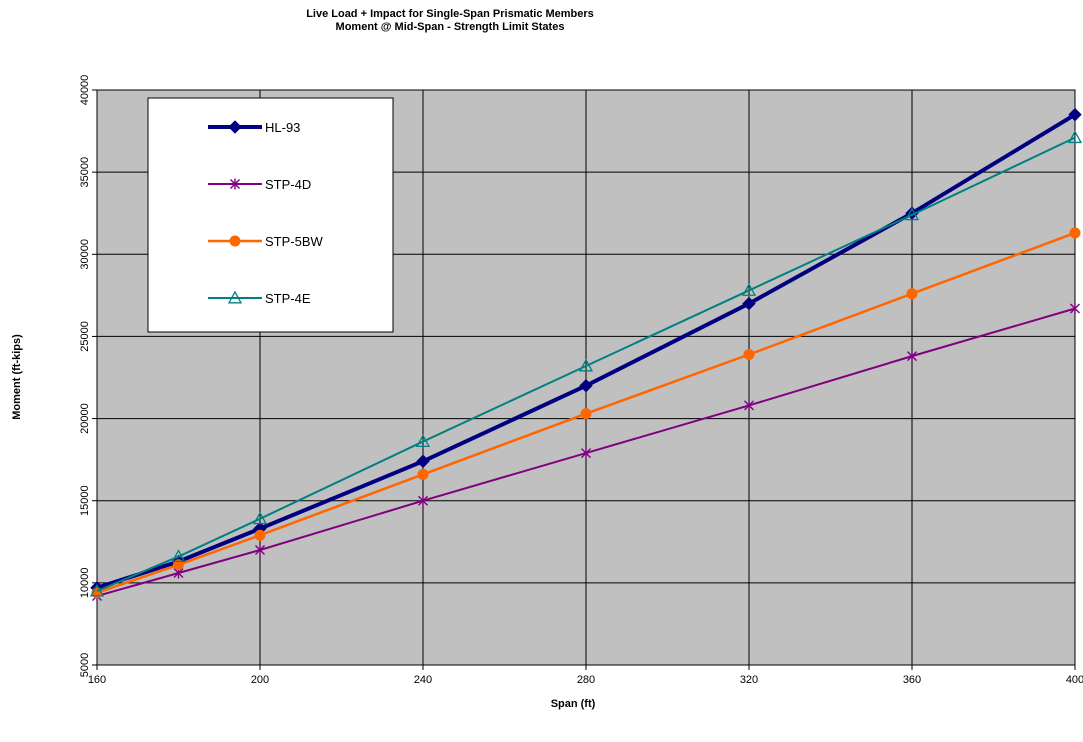  Describe the element at coordinates (288, 298) in the screenshot. I see `legend-label: STP-4E` at that location.